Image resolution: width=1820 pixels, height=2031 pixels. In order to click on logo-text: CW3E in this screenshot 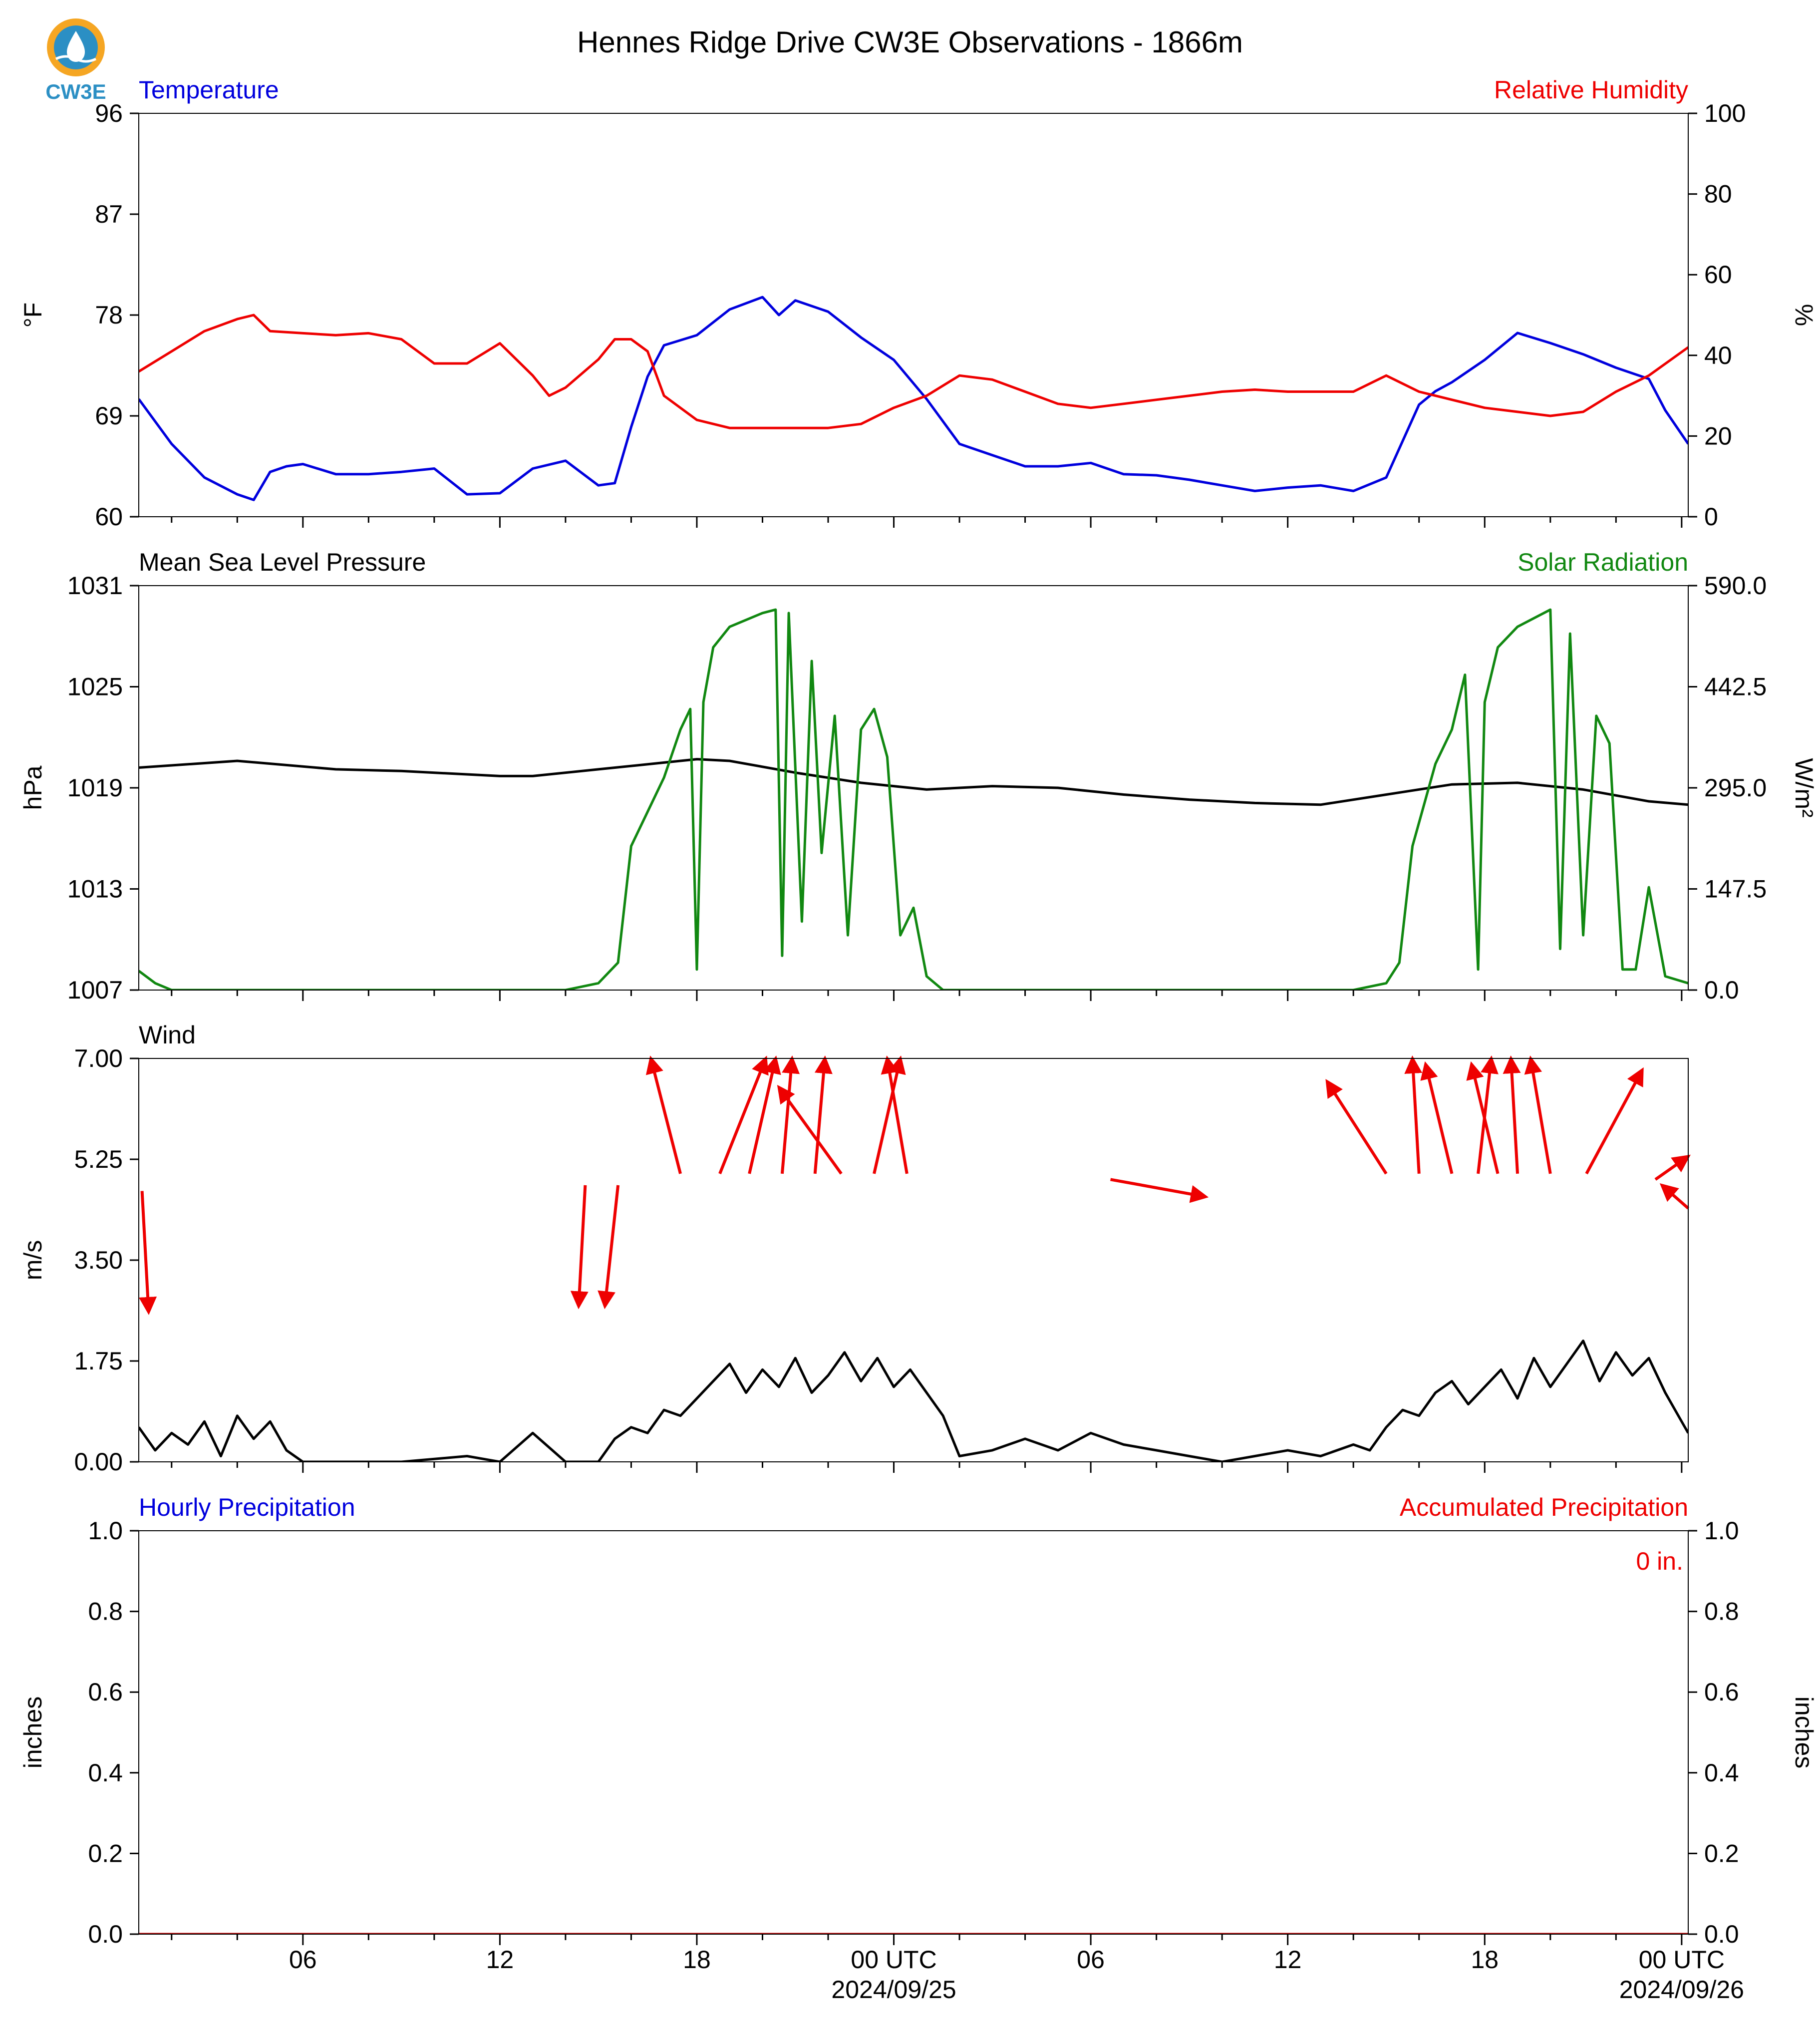, I will do `click(75, 92)`.